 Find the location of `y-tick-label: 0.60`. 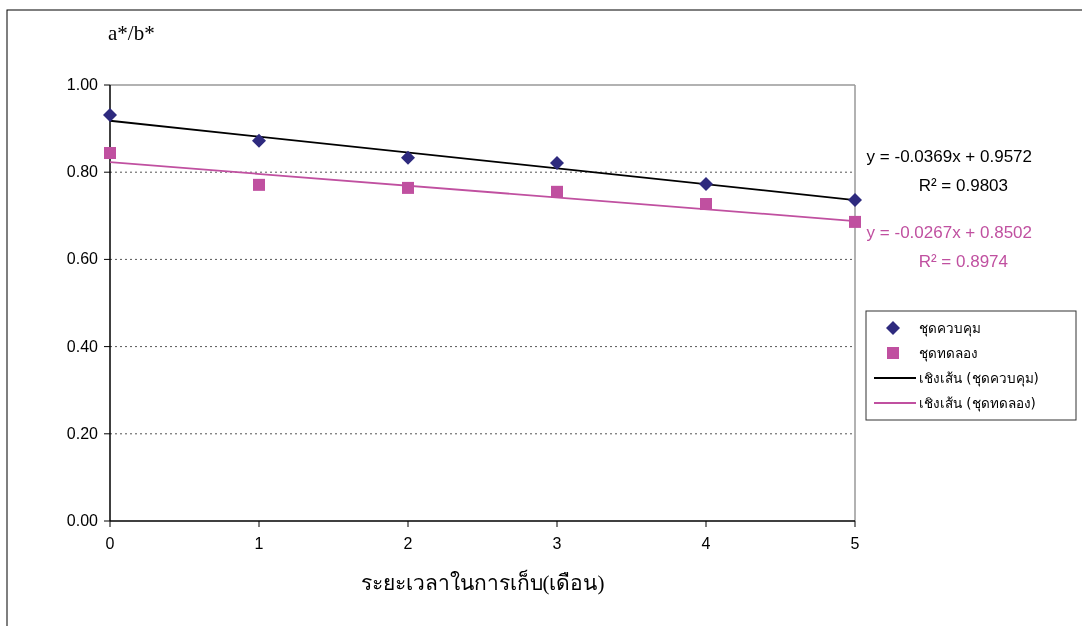

y-tick-label: 0.60 is located at coordinates (82, 259).